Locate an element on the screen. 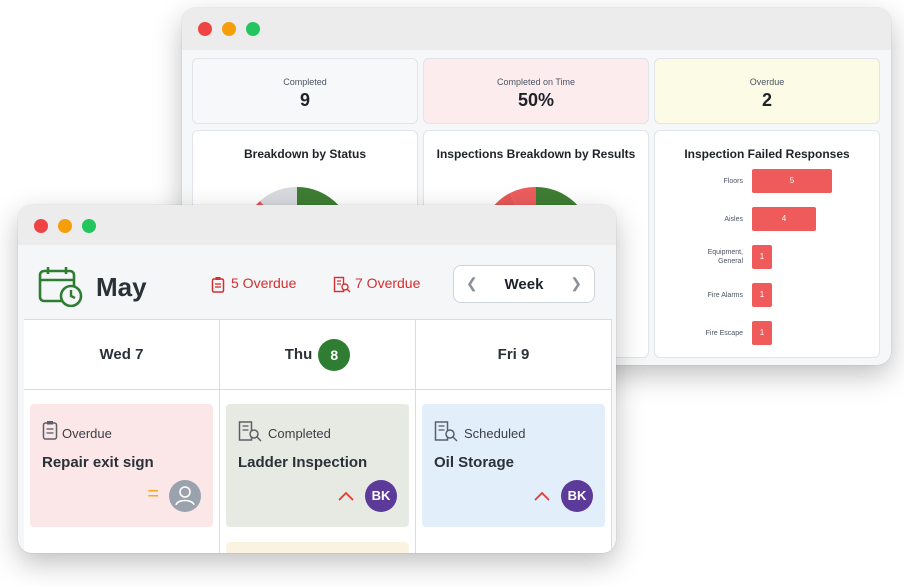 Image resolution: width=904 pixels, height=586 pixels. overdue-count-label: 7 Overdue is located at coordinates (388, 283).